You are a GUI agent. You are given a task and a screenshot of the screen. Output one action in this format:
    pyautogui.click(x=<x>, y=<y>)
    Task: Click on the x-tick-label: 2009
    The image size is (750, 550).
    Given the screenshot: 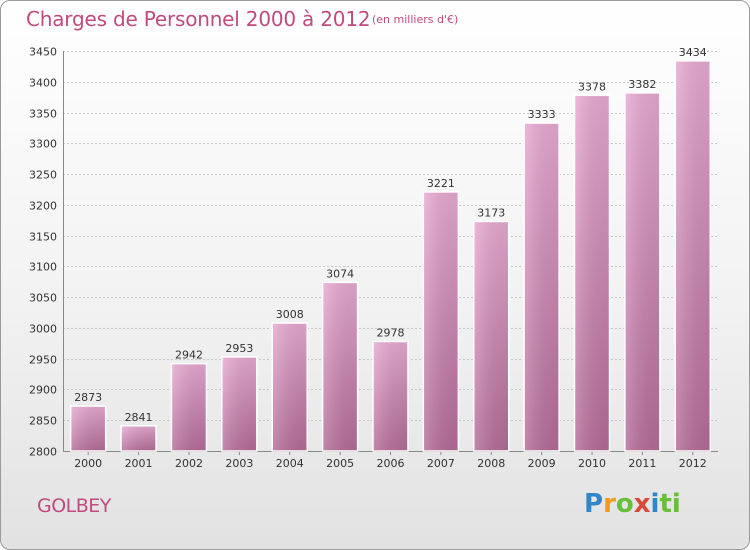 What is the action you would take?
    pyautogui.click(x=542, y=463)
    